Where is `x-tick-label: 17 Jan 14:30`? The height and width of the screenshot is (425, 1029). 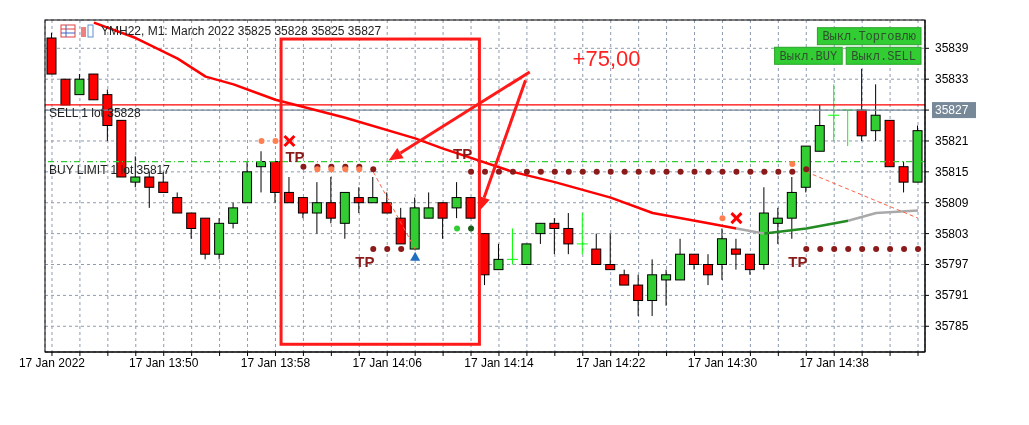 x-tick-label: 17 Jan 14:30 is located at coordinates (722, 362).